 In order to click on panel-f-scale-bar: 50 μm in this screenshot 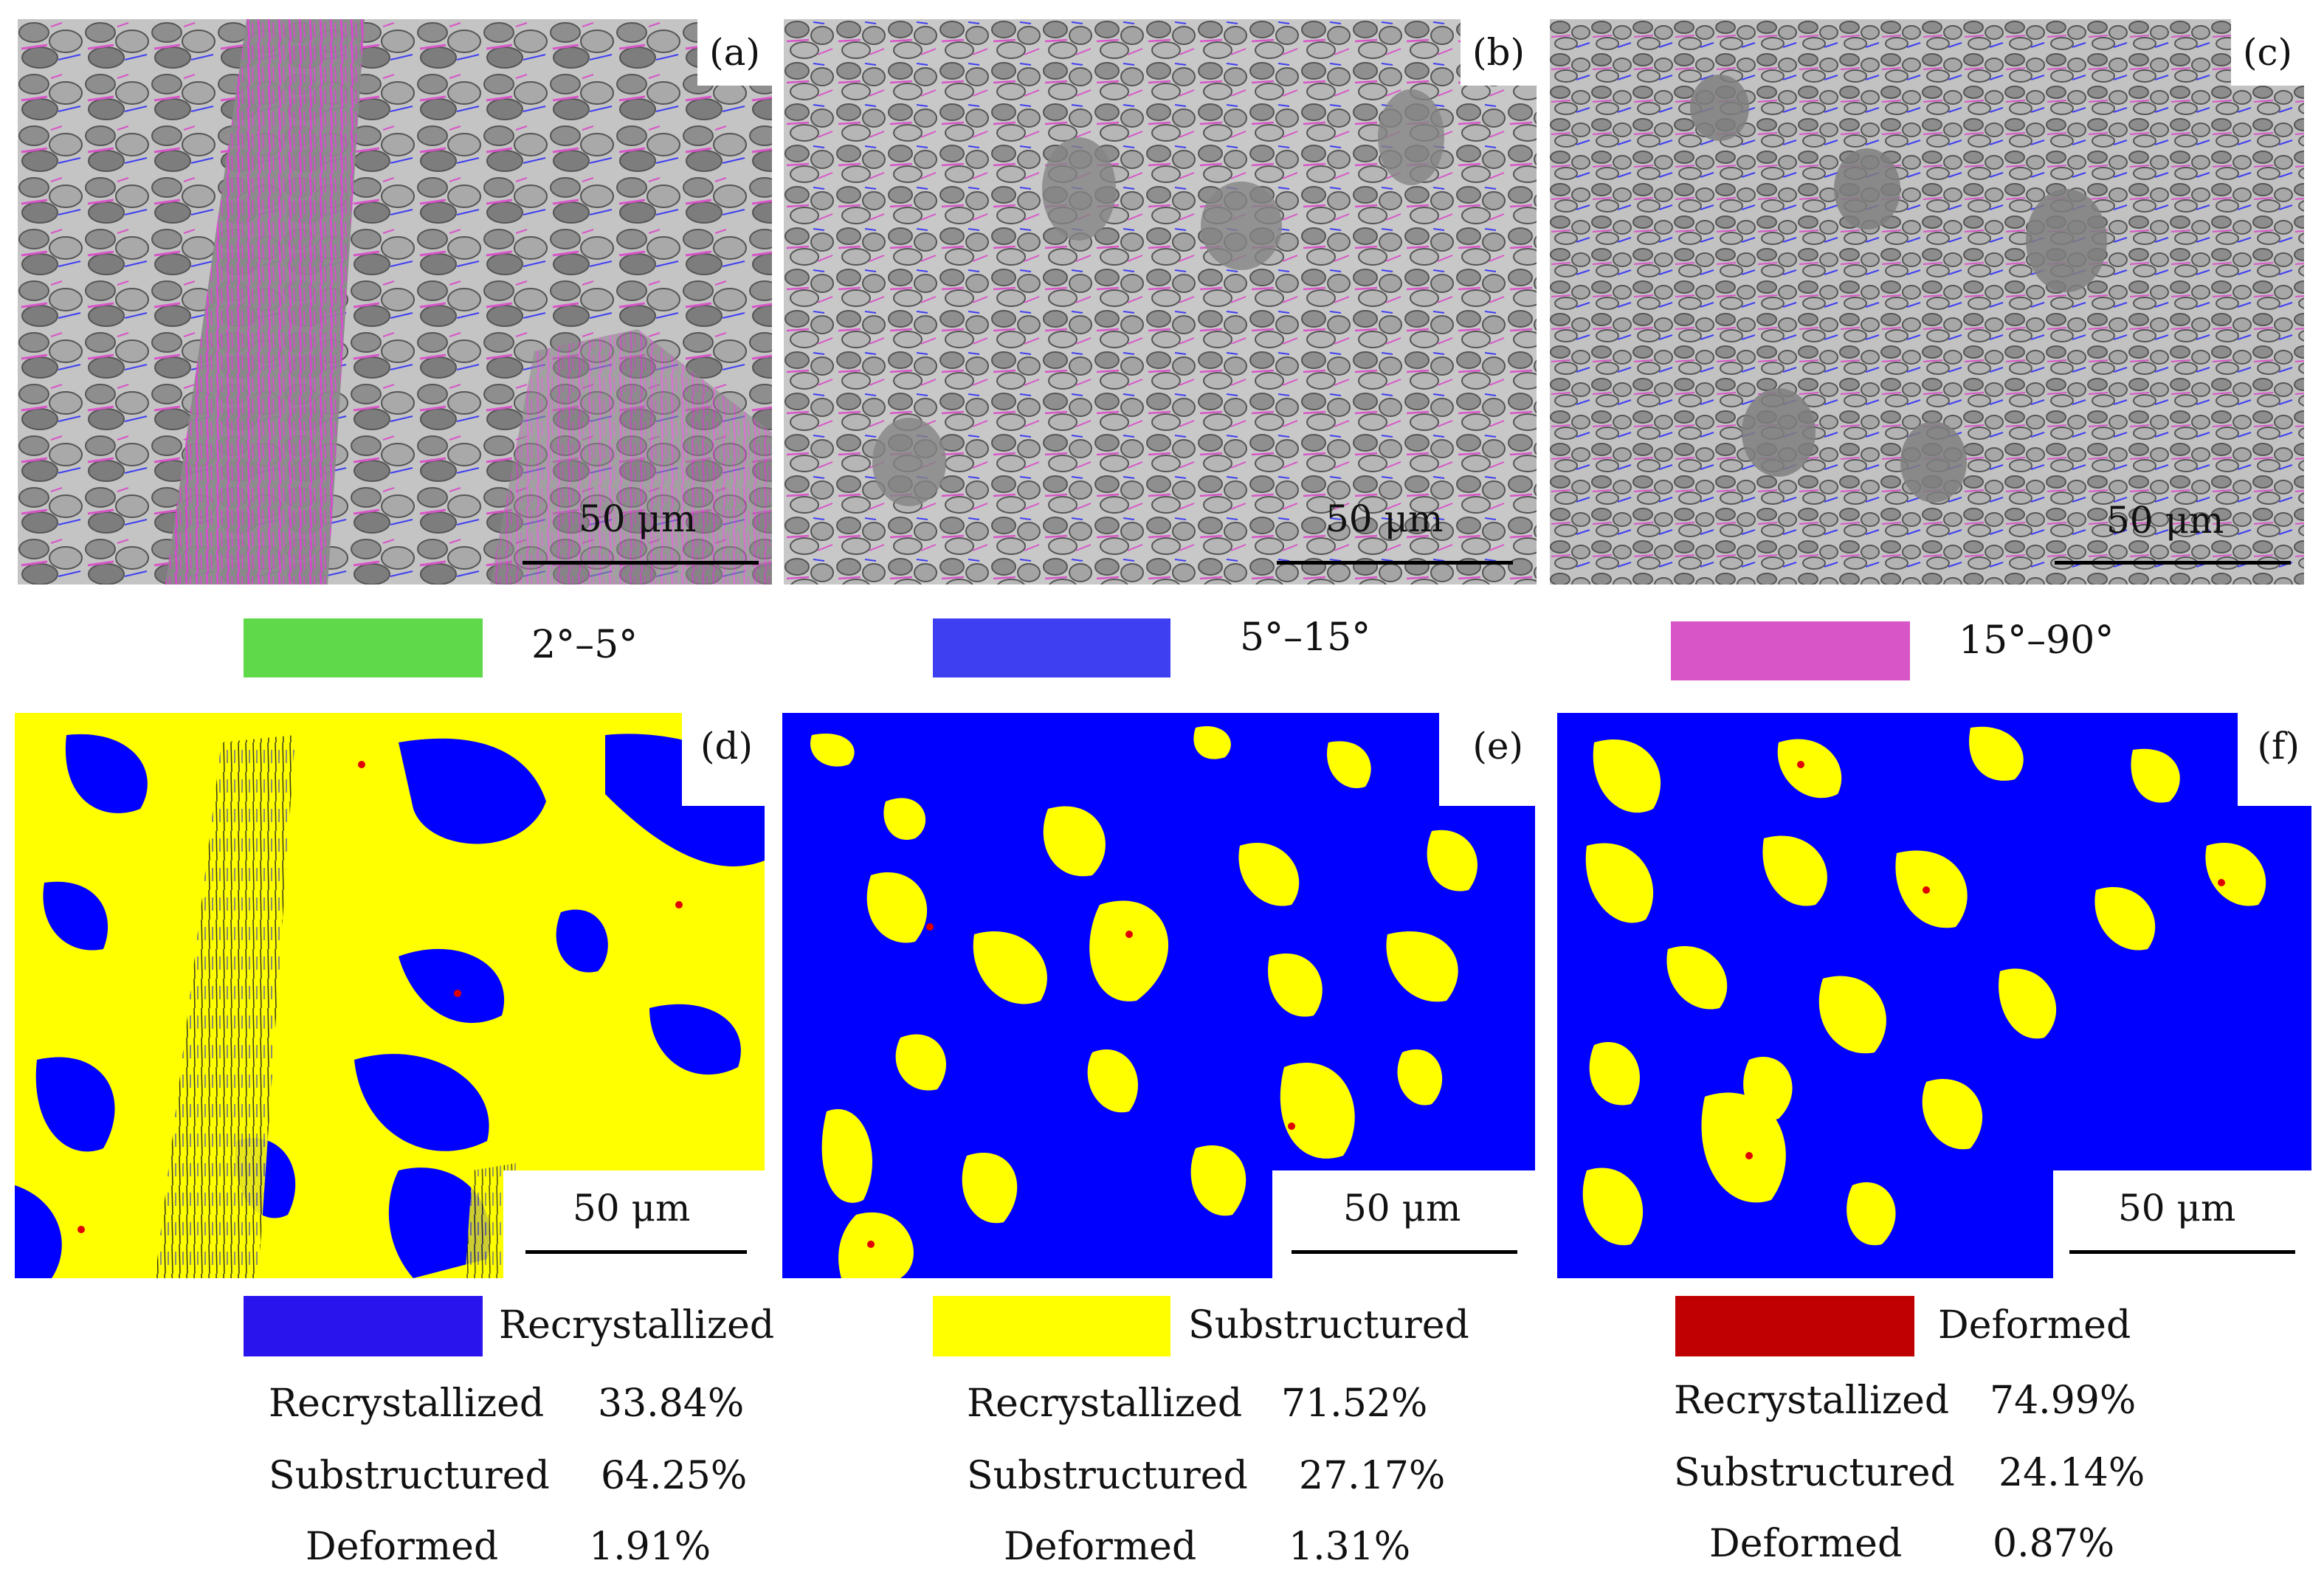, I will do `click(2182, 1226)`.